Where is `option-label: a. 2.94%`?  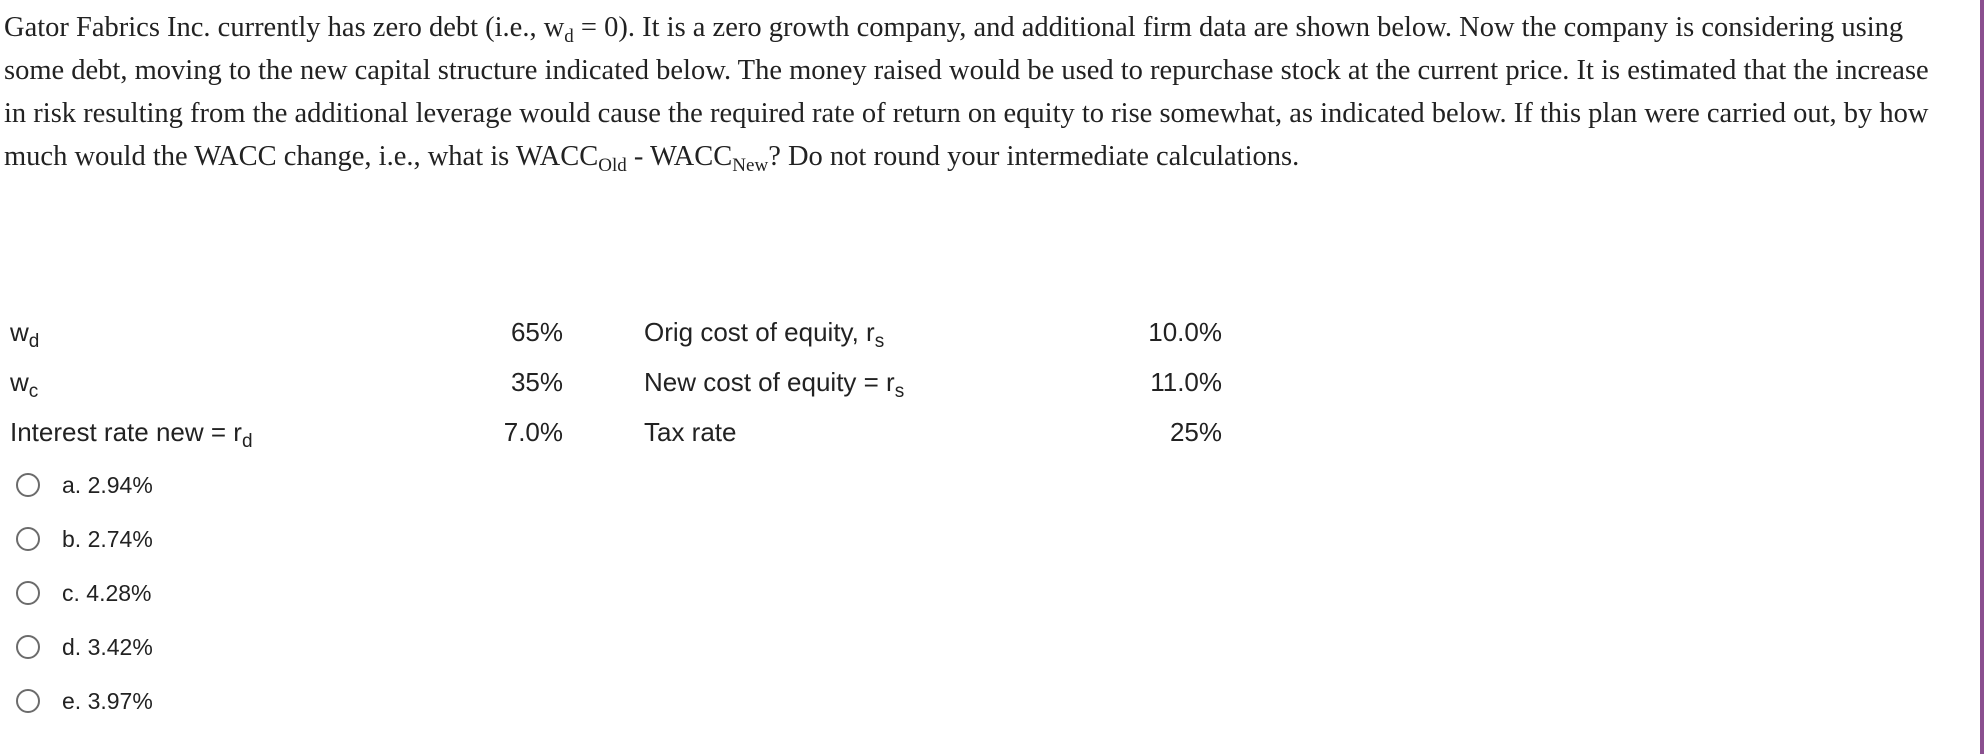
option-label: a. 2.94% is located at coordinates (107, 485).